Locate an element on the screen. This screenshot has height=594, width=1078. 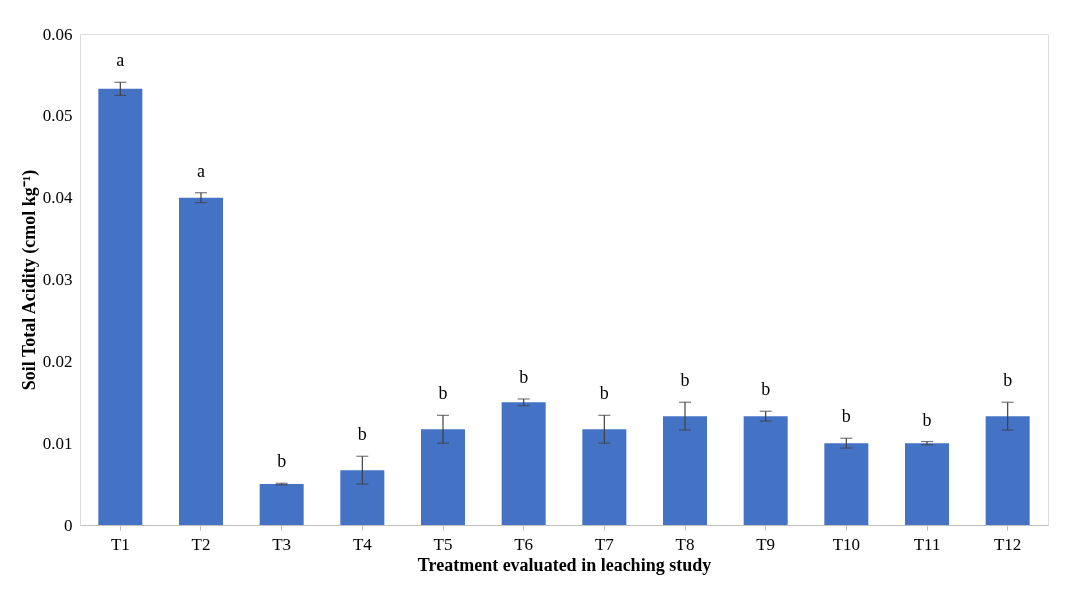
x-axis-title: Treatment evaluated in leaching study is located at coordinates (564, 564).